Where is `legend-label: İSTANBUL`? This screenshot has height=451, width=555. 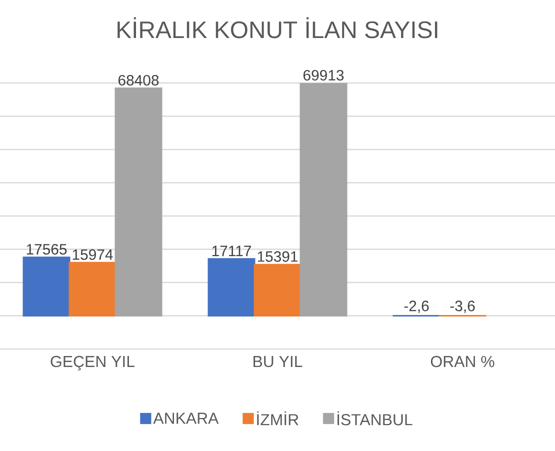
legend-label: İSTANBUL is located at coordinates (375, 418).